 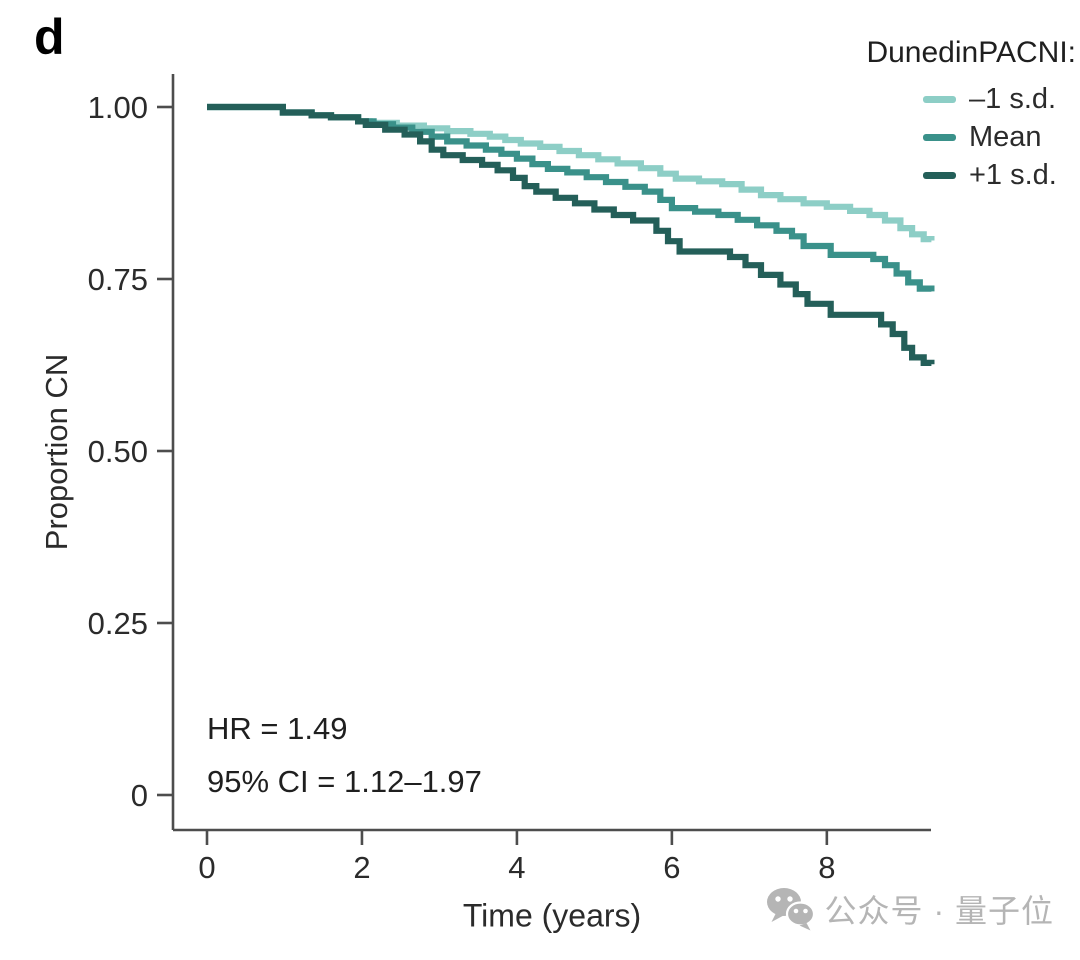 I want to click on y-tick-label: 0.50, so click(x=118, y=451).